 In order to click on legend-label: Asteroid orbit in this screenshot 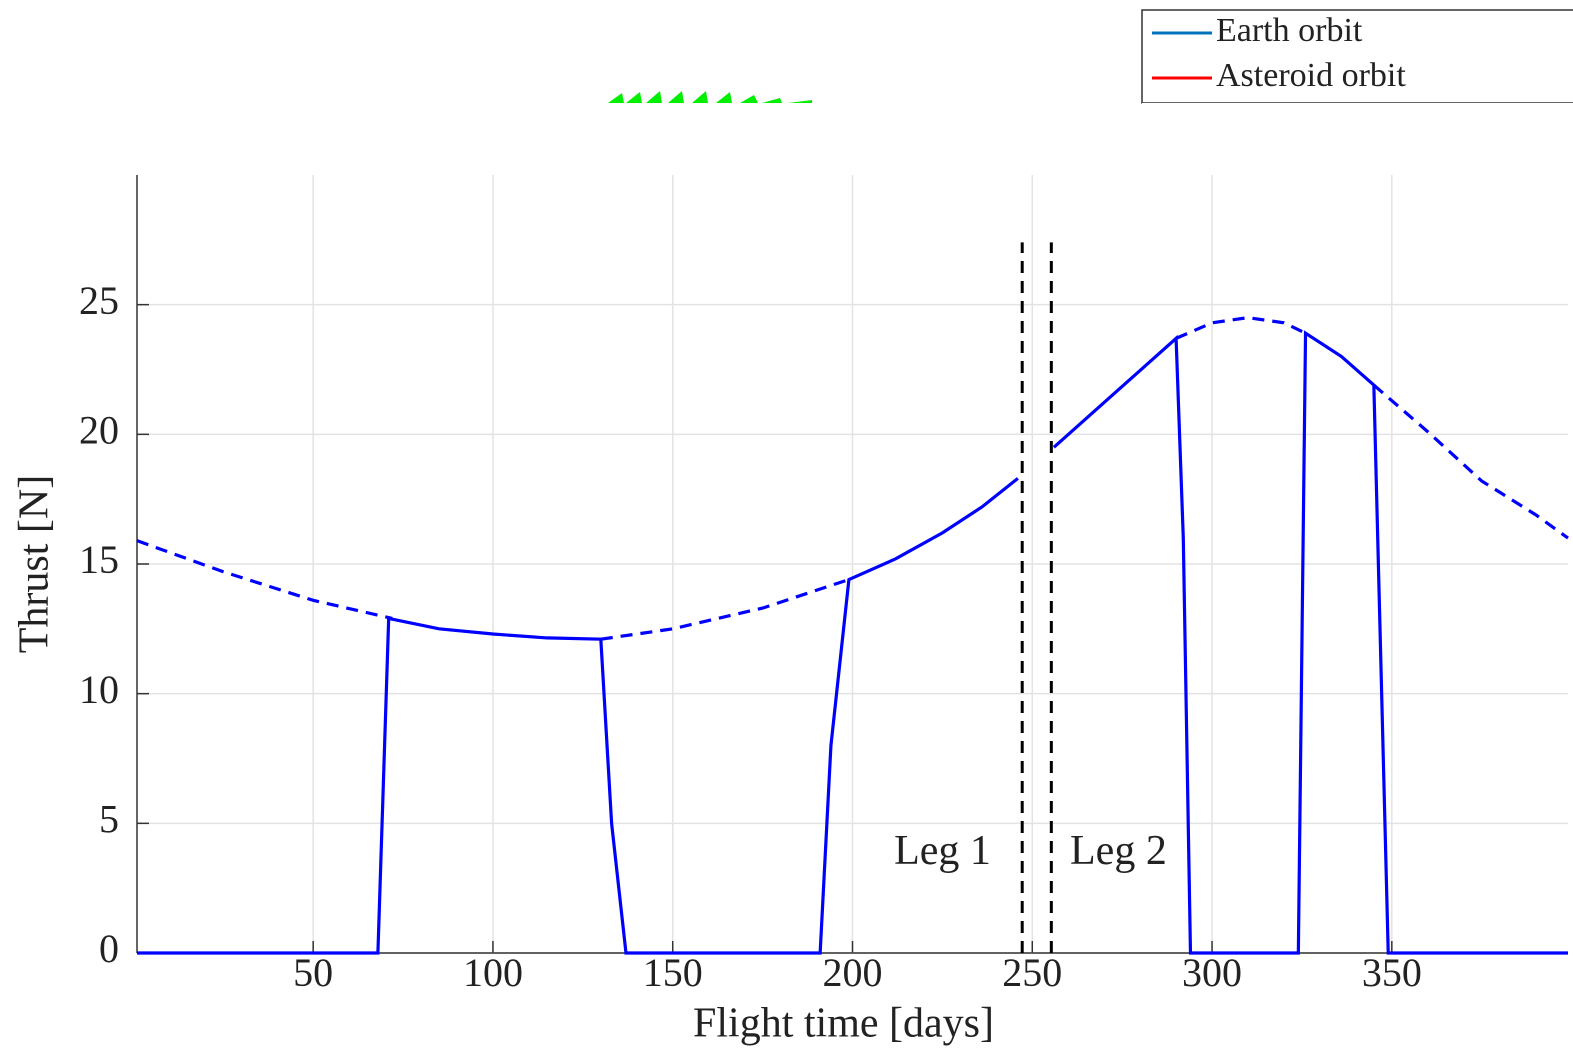, I will do `click(1311, 75)`.